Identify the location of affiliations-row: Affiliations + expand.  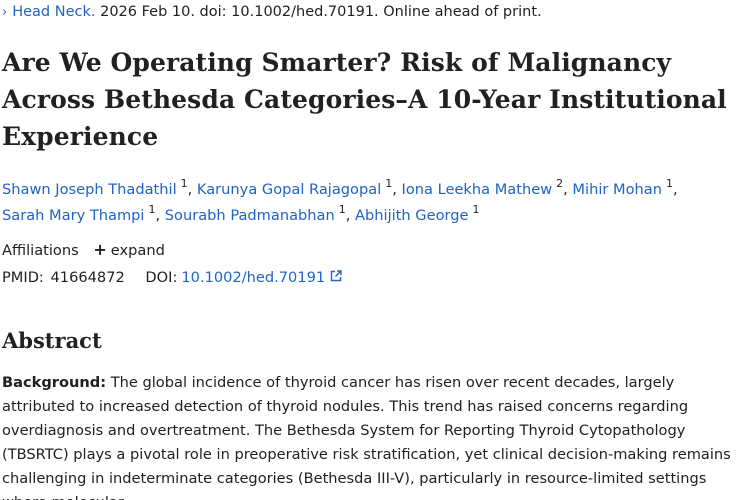
(83, 249).